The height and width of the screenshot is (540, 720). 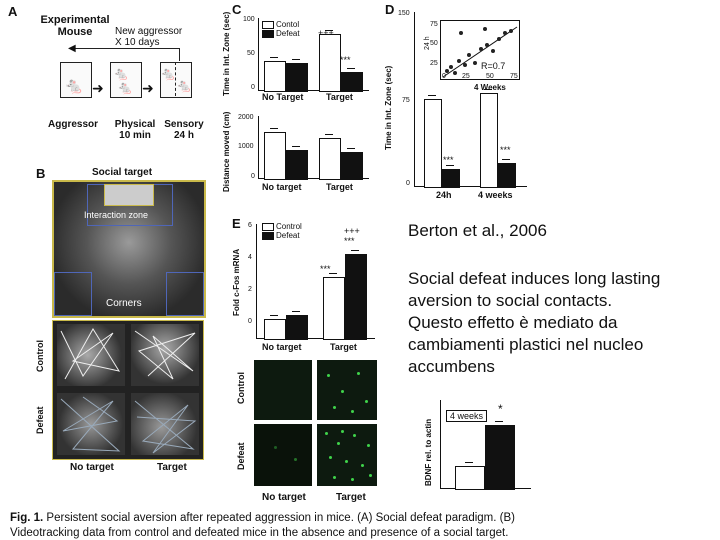 What do you see at coordinates (40, 356) in the screenshot?
I see `row-label-control: Control` at bounding box center [40, 356].